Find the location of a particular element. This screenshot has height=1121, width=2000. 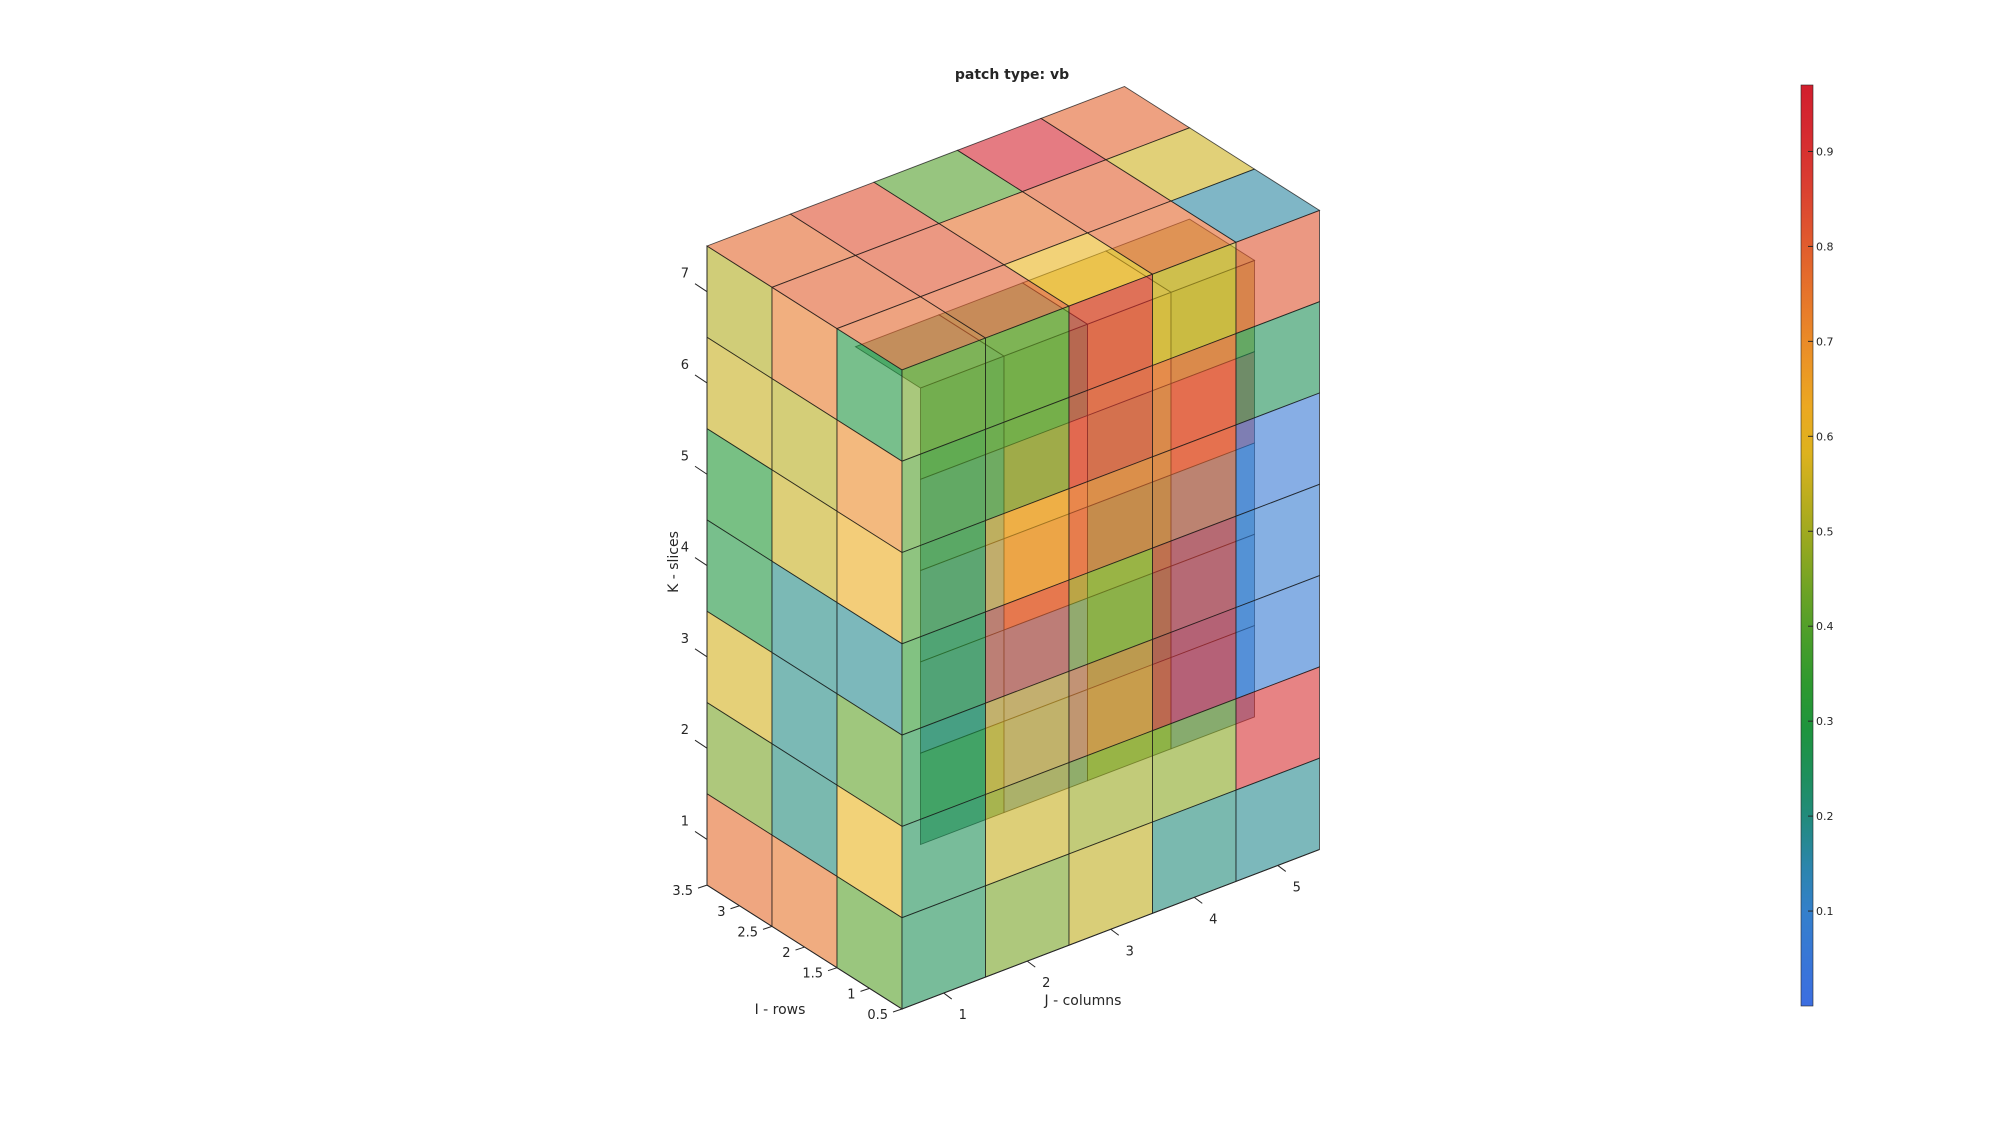

x-axis-label: J - columns is located at coordinates (1083, 1001).